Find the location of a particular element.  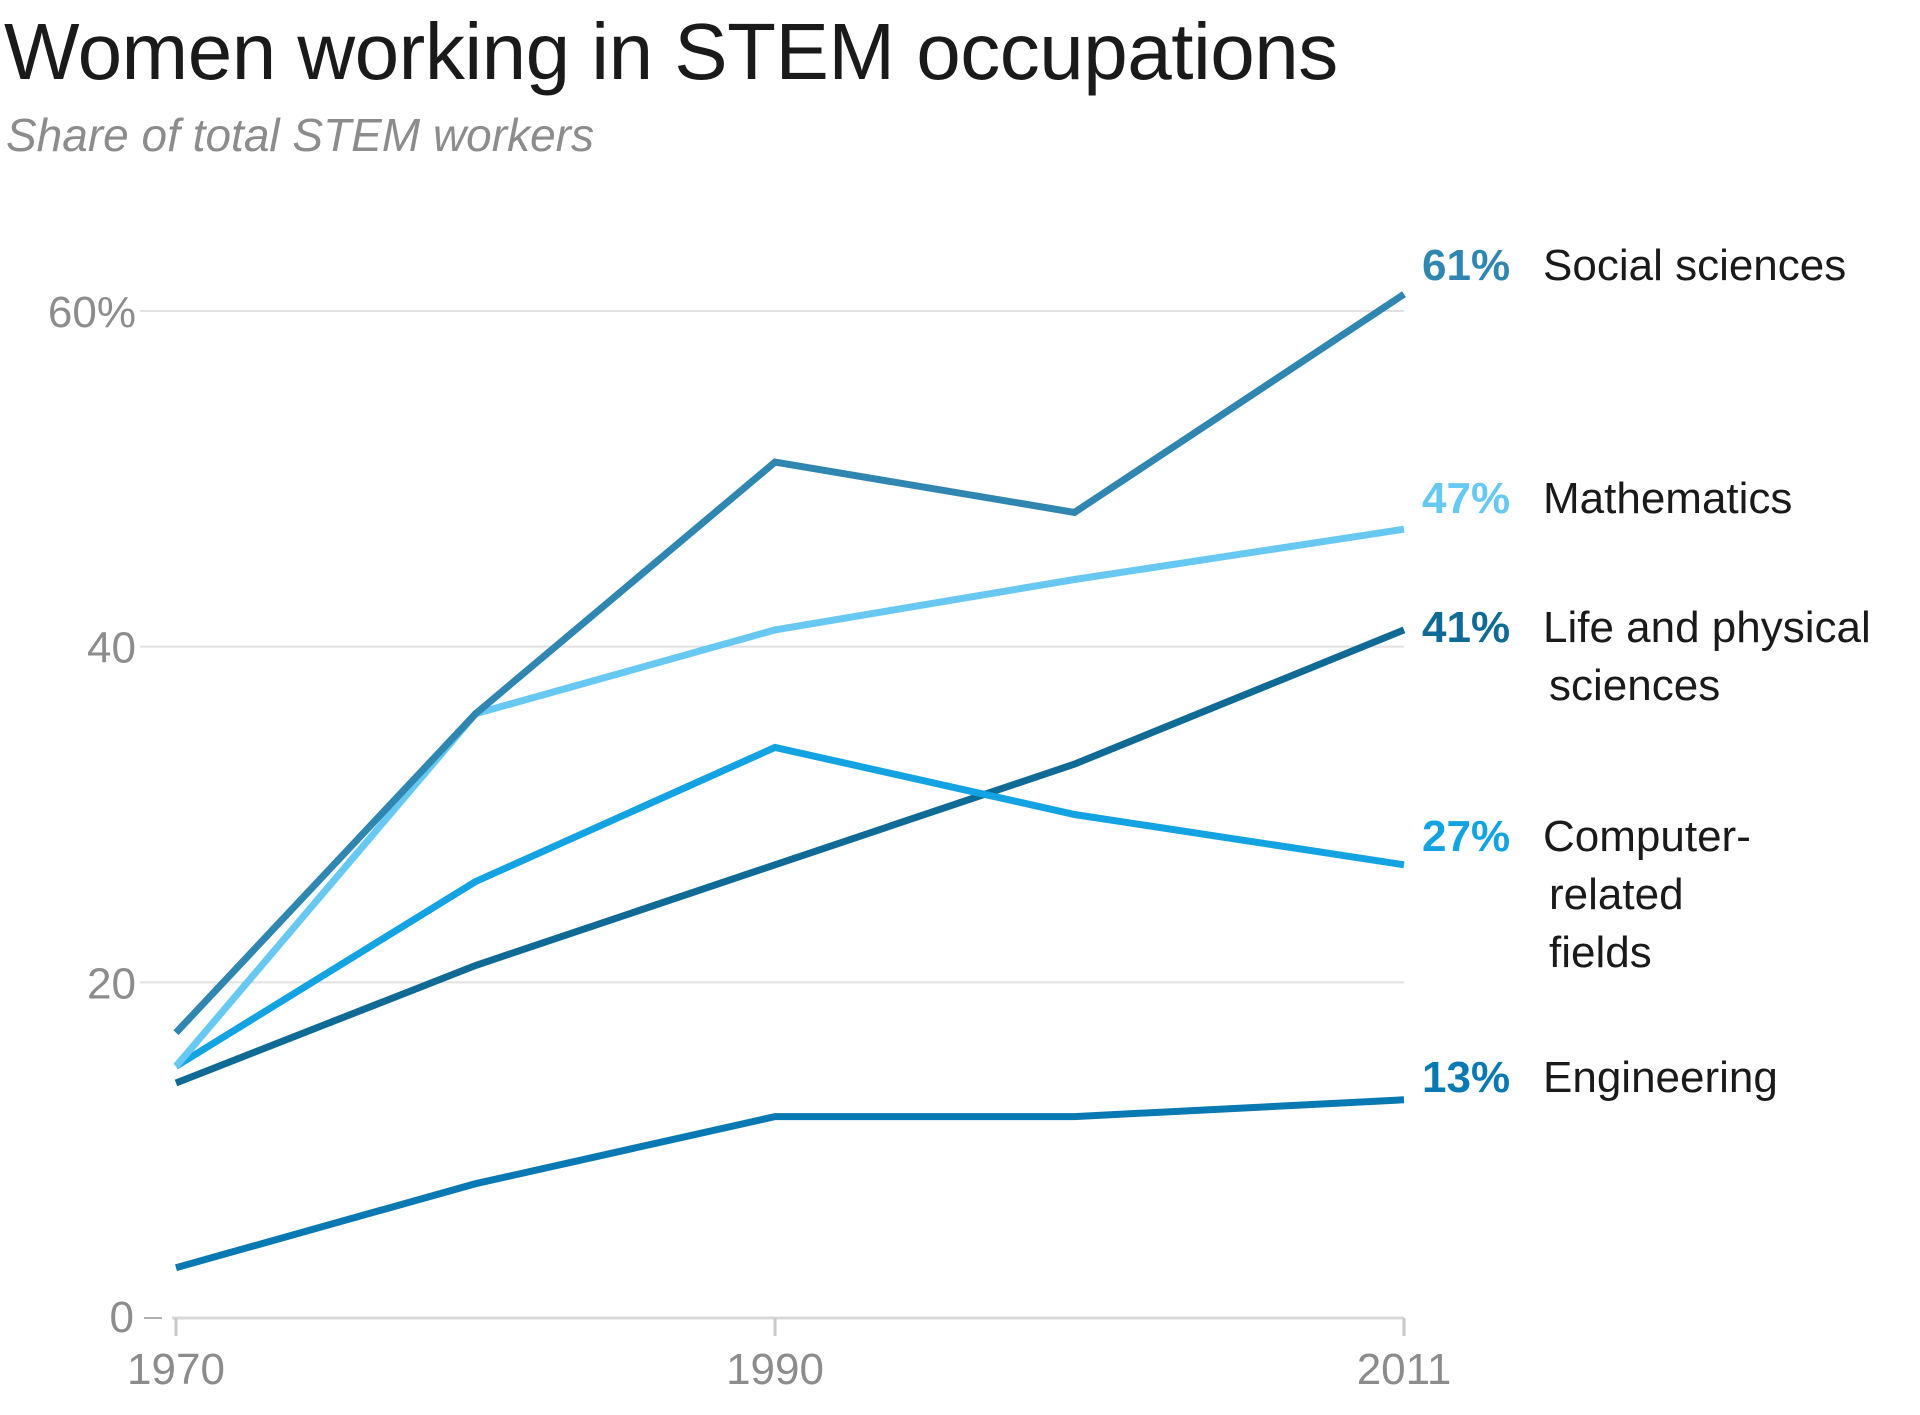

chart-subtitle: Share of total STEM workers is located at coordinates (300, 135).